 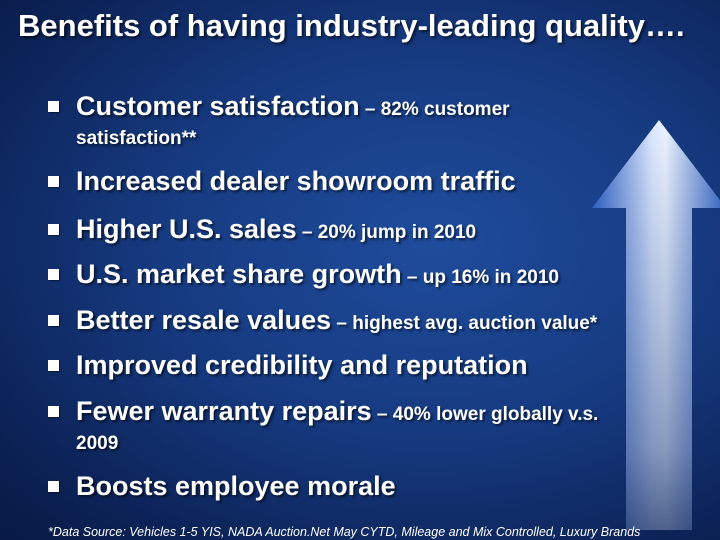 I want to click on bullet-detail-text: – highest avg. auction value*, so click(x=464, y=323).